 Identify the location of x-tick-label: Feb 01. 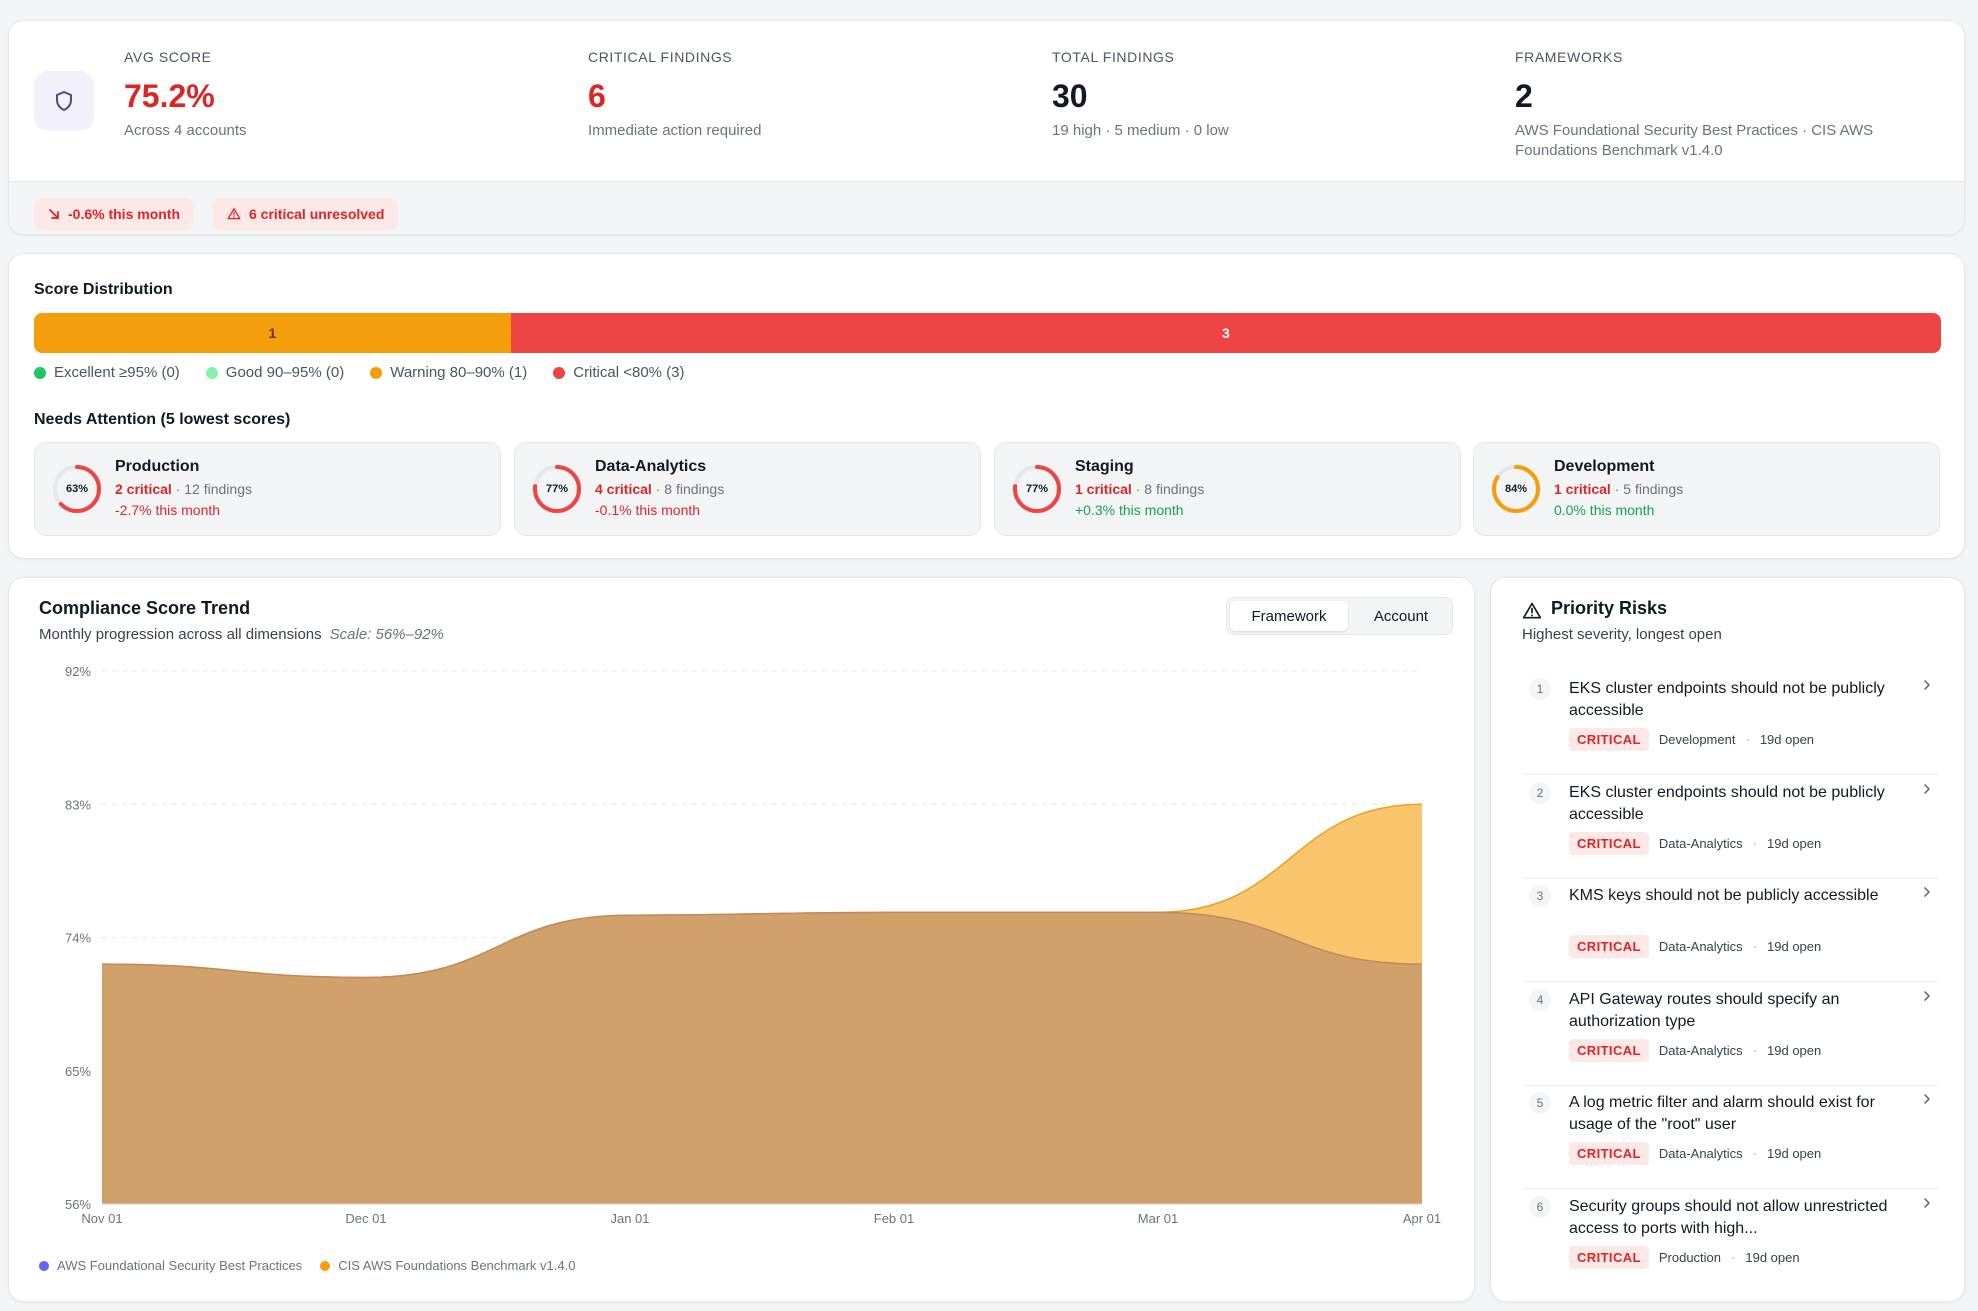
(894, 1218).